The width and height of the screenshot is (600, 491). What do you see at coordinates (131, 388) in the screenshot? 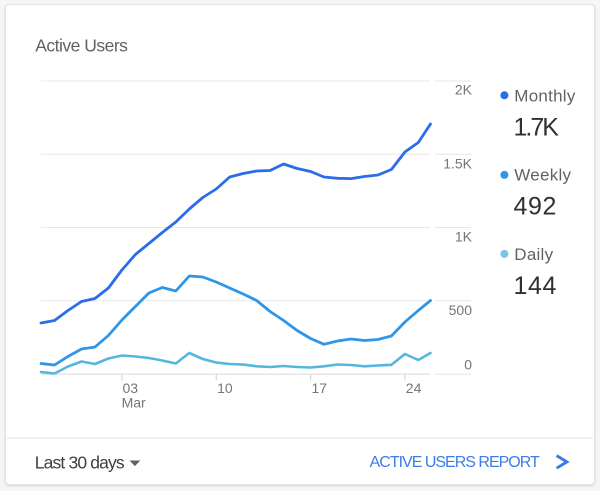
I see `svg-text: 03` at bounding box center [131, 388].